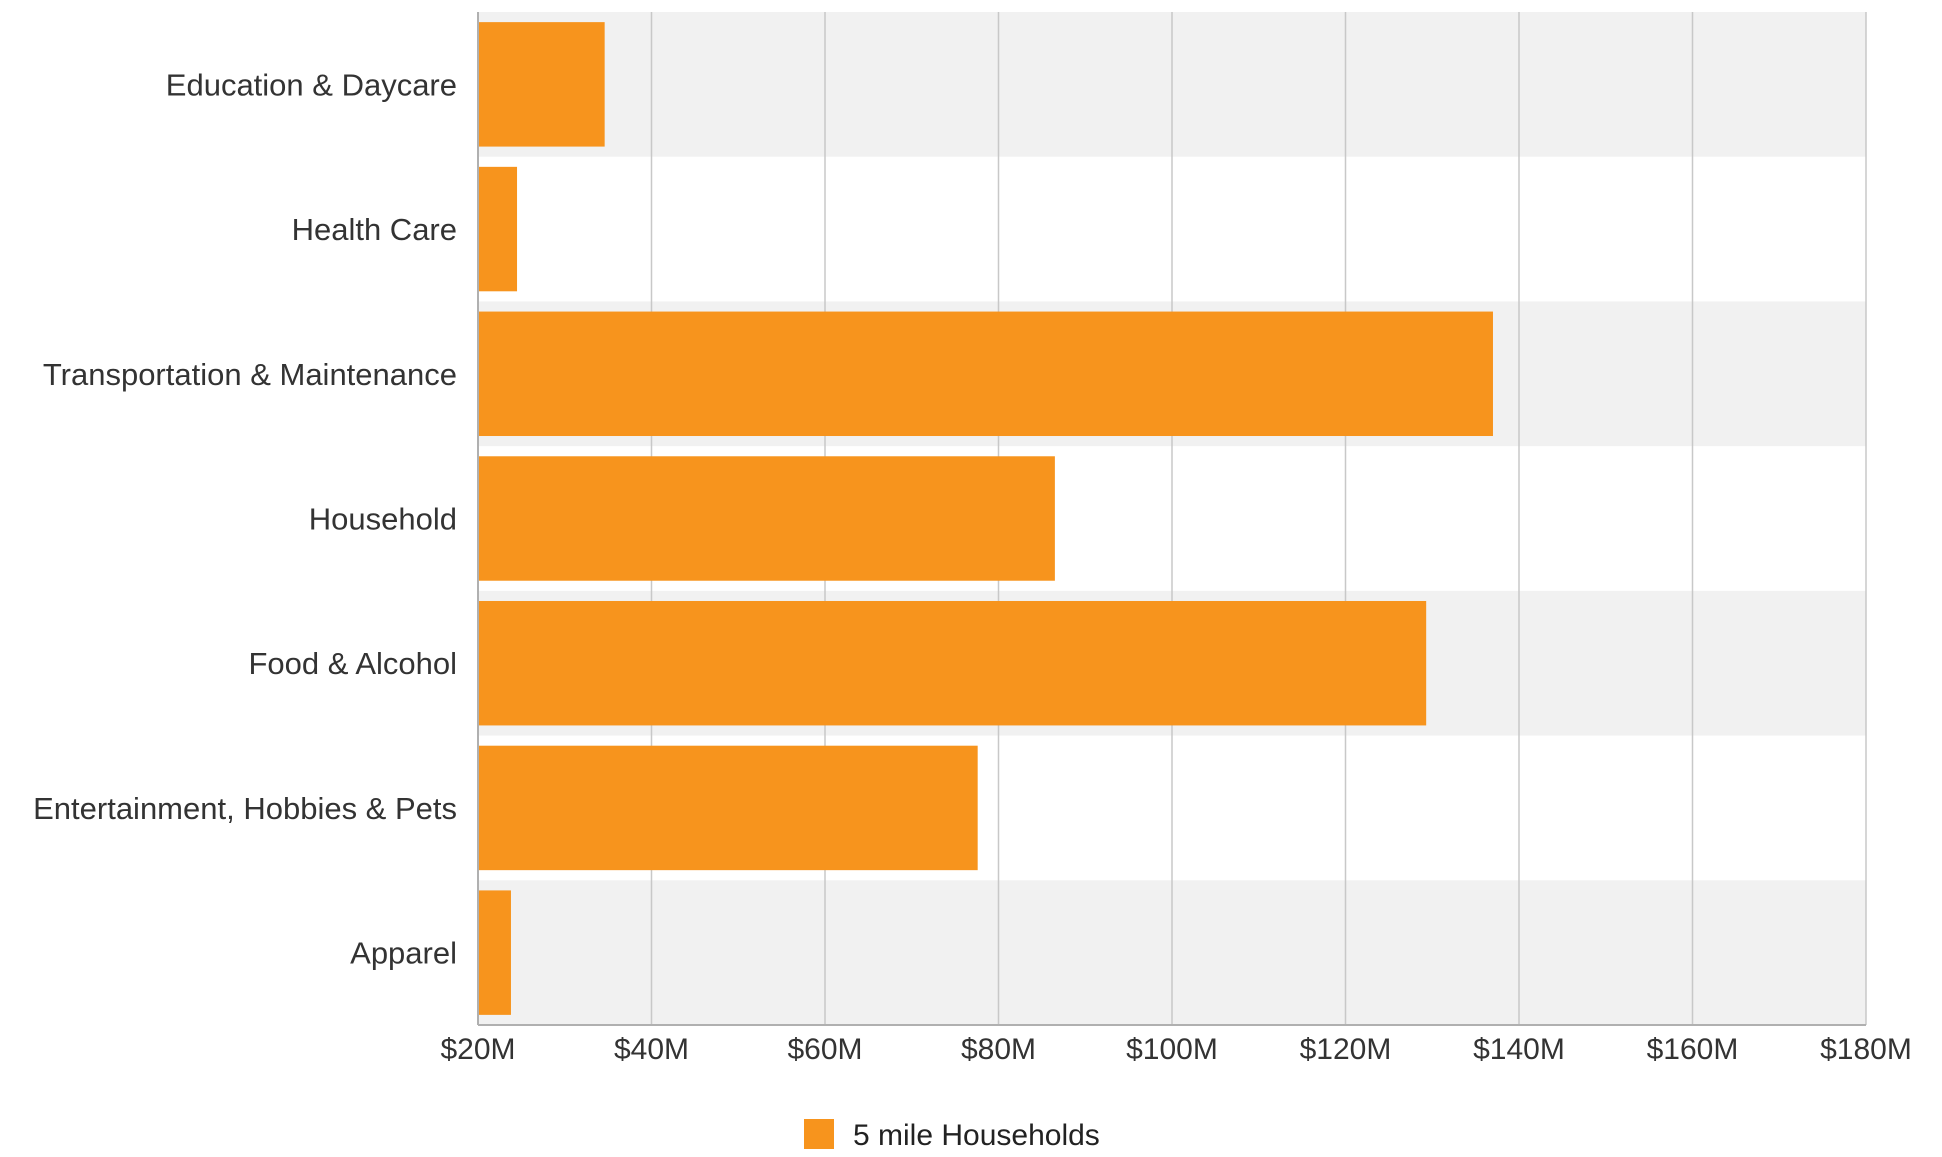 This screenshot has height=1157, width=1942. What do you see at coordinates (477, 1049) in the screenshot?
I see `x-tick-label-20m: $20M` at bounding box center [477, 1049].